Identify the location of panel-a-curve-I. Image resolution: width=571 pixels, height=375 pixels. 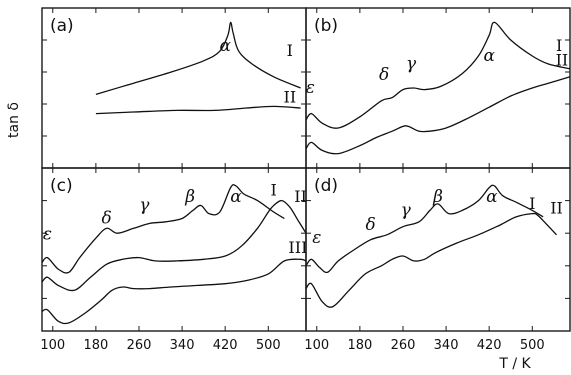
(198, 58).